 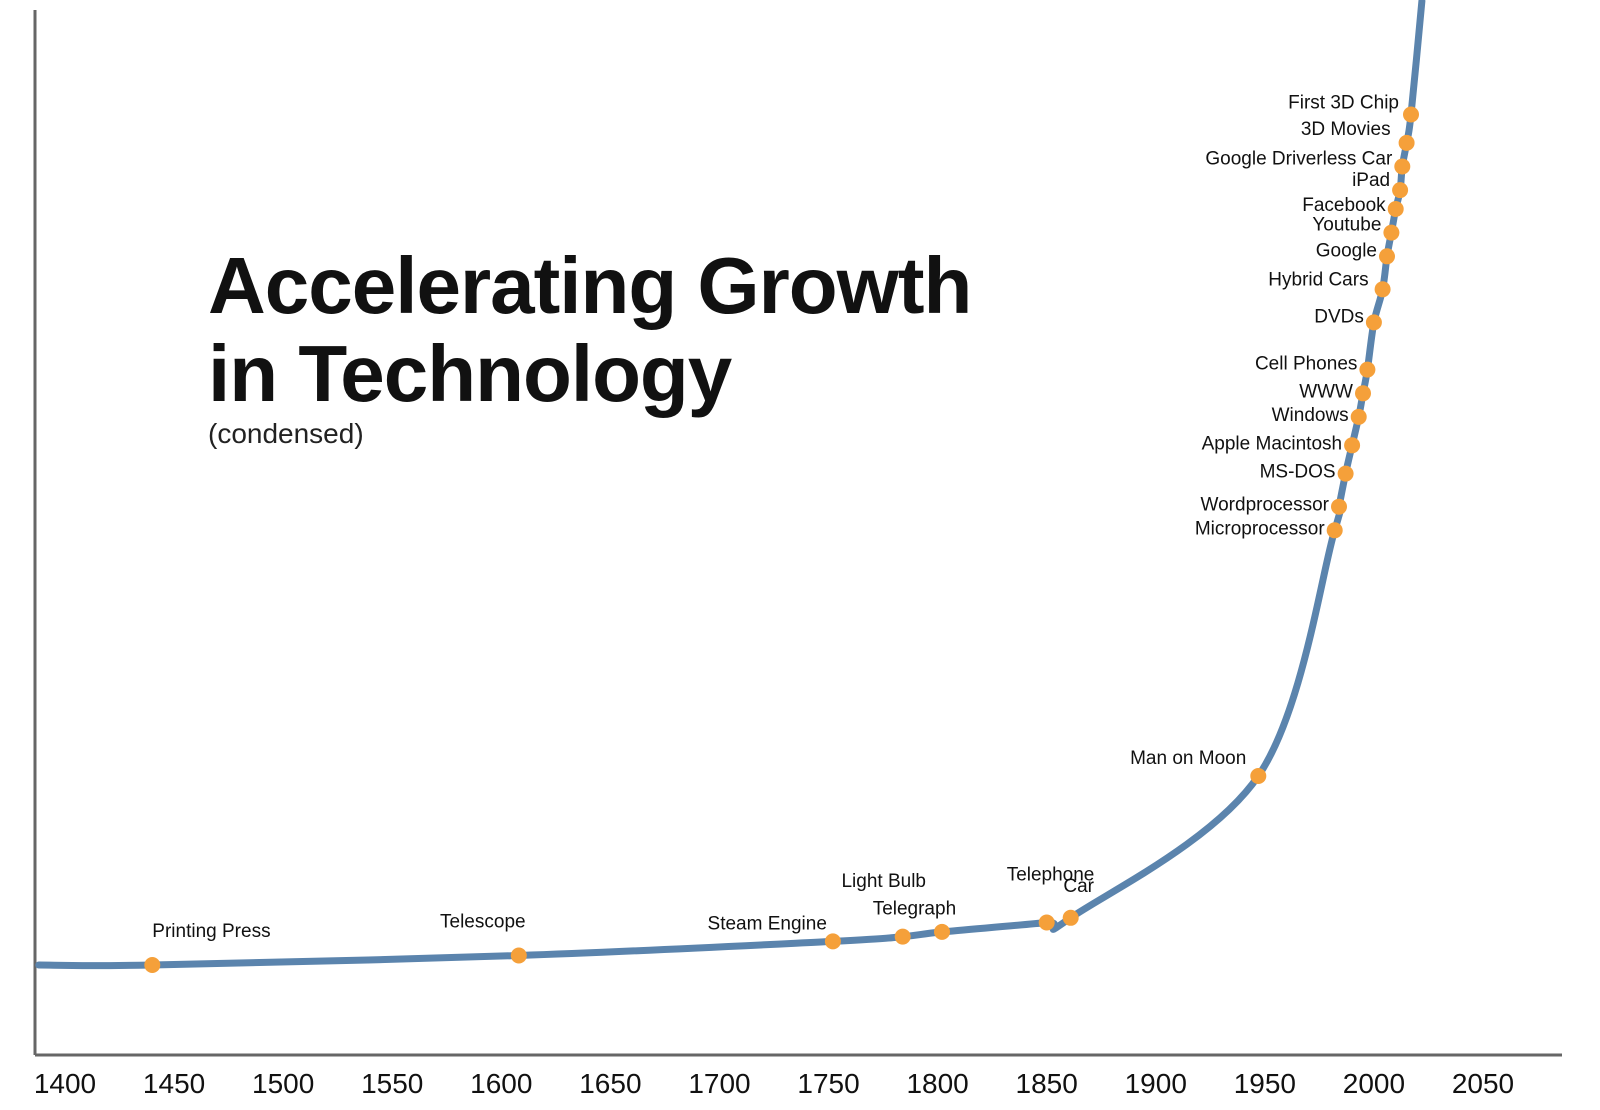 What do you see at coordinates (1326, 391) in the screenshot?
I see `event-label: WWW` at bounding box center [1326, 391].